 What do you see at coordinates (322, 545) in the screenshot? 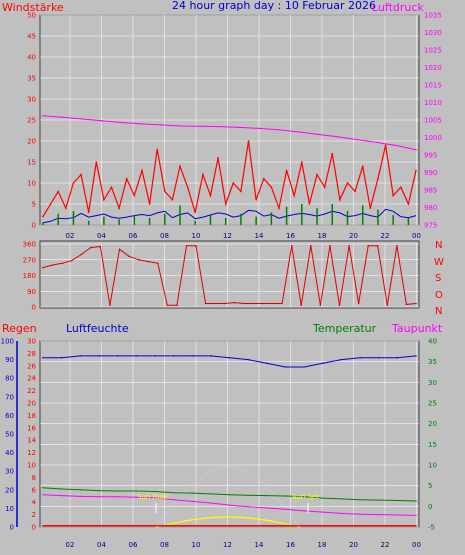
I see `climate-x-tick: 18` at bounding box center [322, 545].